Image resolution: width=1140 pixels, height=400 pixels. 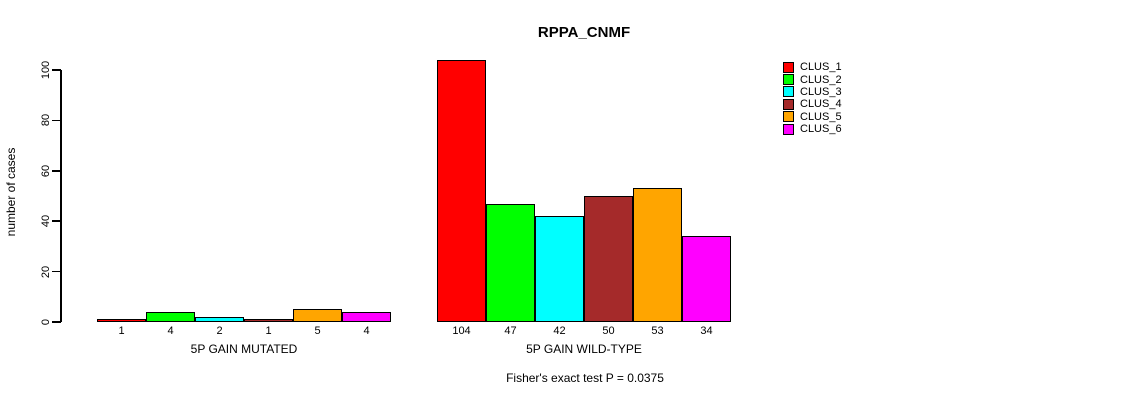 I want to click on y-axis-label: number of cases, so click(x=11, y=192).